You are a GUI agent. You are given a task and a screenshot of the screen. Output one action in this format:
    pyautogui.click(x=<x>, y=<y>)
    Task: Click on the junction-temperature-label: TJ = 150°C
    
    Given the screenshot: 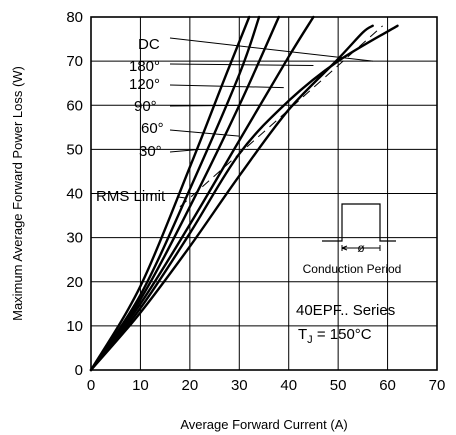 What is the action you would take?
    pyautogui.click(x=335, y=336)
    